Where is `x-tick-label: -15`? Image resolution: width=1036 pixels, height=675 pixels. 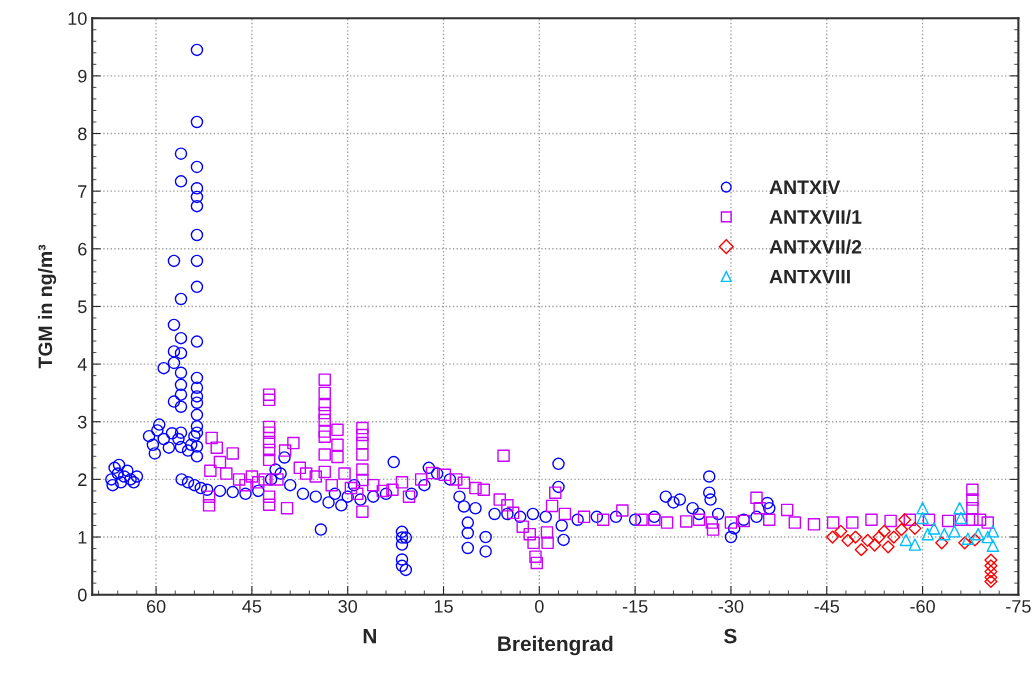 x-tick-label: -15 is located at coordinates (635, 606).